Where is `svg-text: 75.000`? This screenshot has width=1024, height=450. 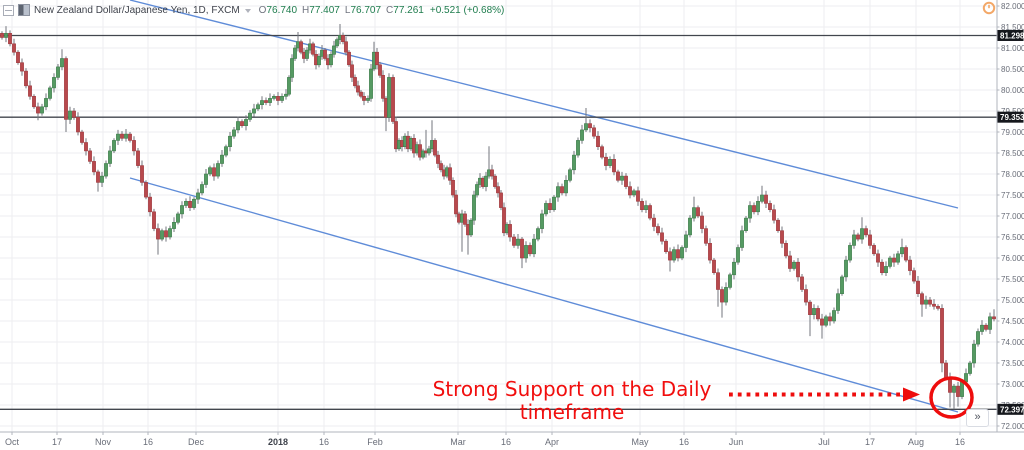 svg-text: 75.000 is located at coordinates (1012, 300).